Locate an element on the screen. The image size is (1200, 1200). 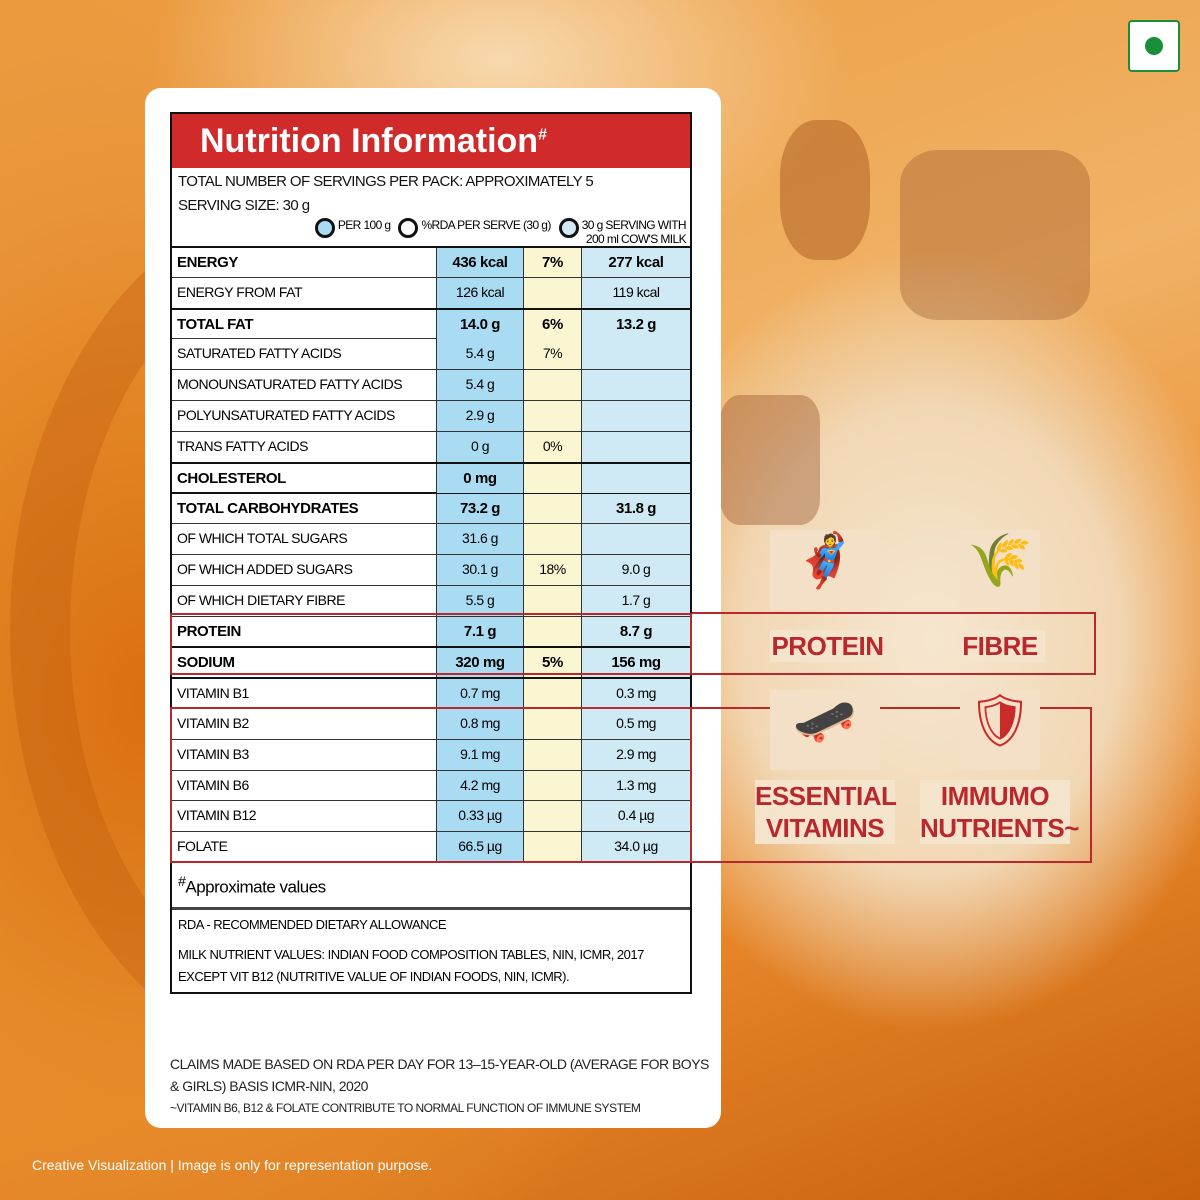
protein-fibre-box is located at coordinates (894, 643).